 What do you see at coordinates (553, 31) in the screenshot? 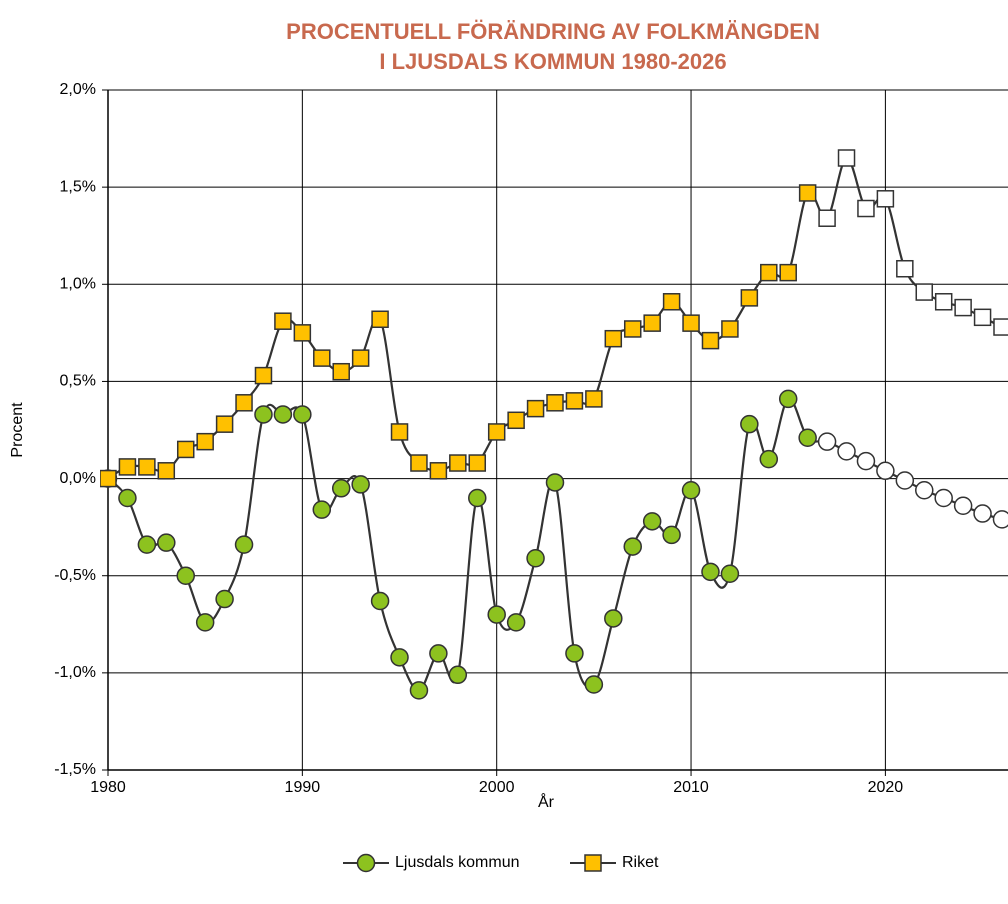
I see `chart-title: PROCENTUELL FÖRÄNDRING AV FOLKMÄNGDEN` at bounding box center [553, 31].